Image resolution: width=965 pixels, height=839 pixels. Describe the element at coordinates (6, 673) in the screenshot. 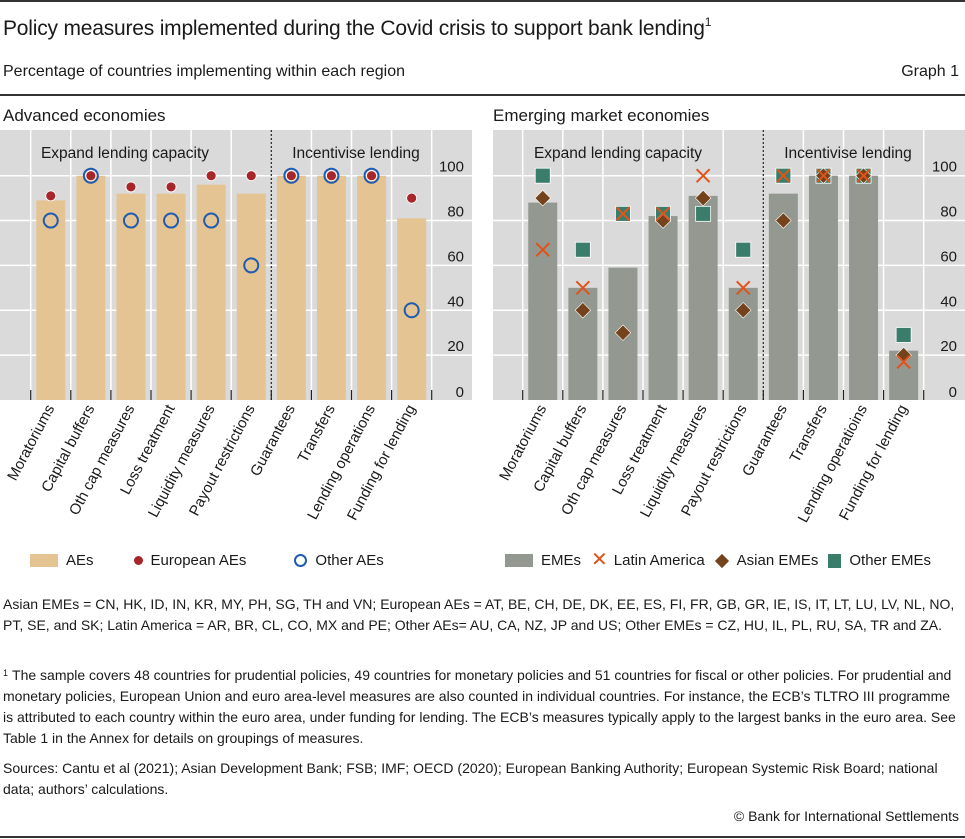

I see `footnote-mark: 1` at that location.